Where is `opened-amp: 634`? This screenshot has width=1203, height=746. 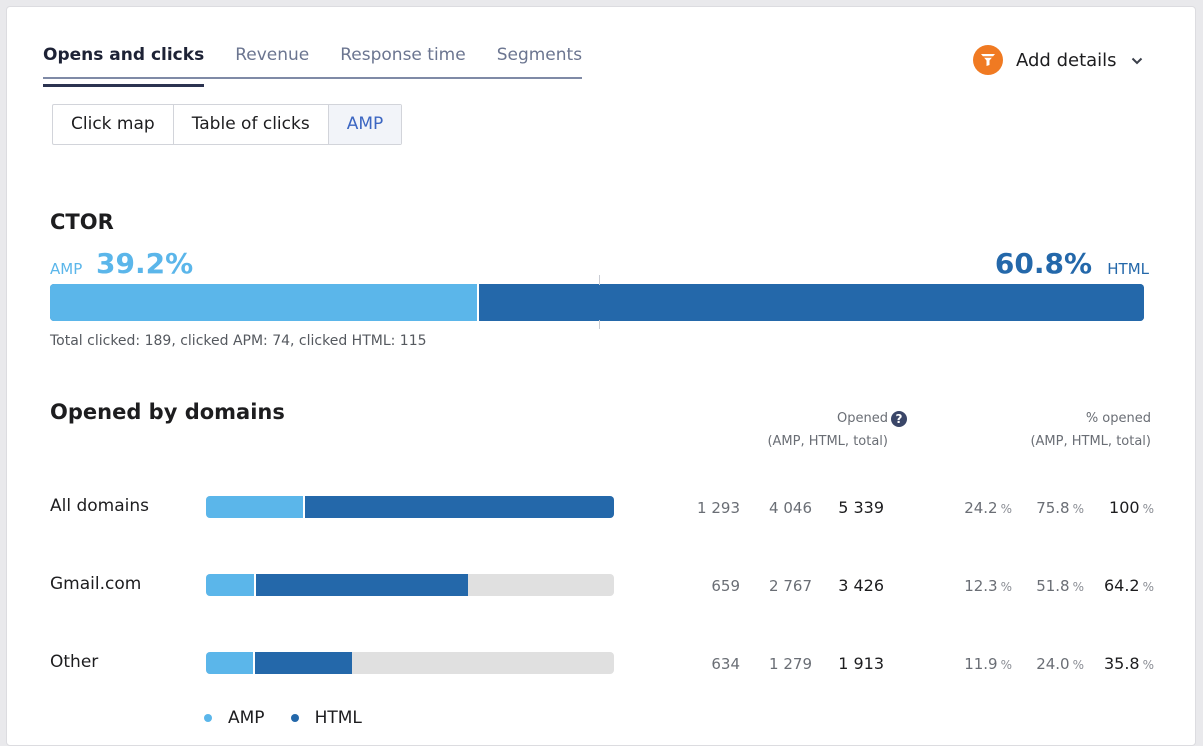
opened-amp: 634 is located at coordinates (725, 664).